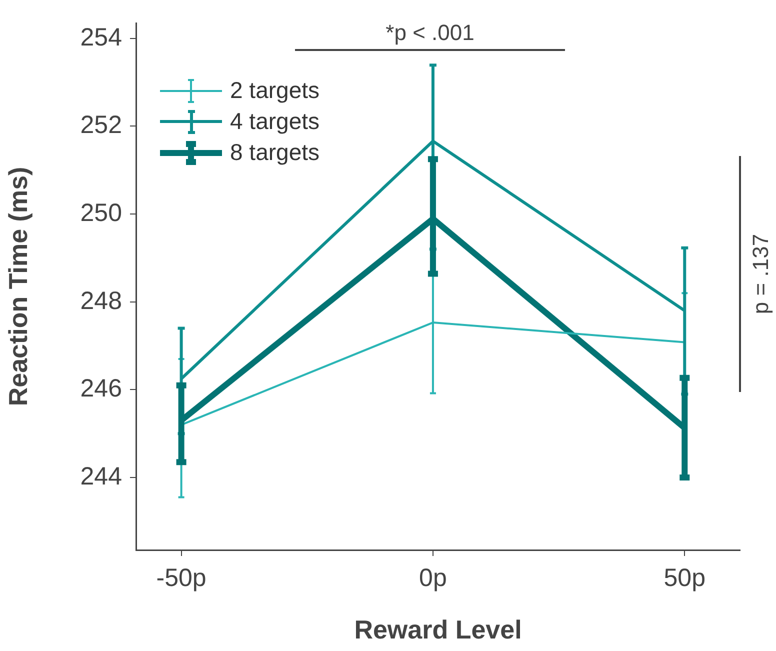  What do you see at coordinates (275, 90) in the screenshot?
I see `legend-label: 2 targets` at bounding box center [275, 90].